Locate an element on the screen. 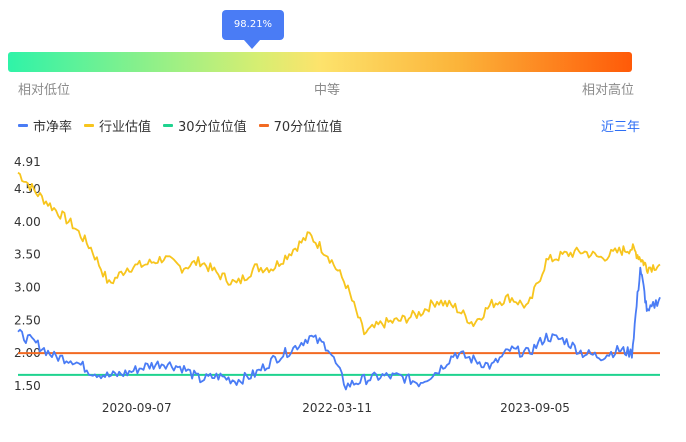 This screenshot has width=686, height=442. legend-swatch-p30 is located at coordinates (168, 125).